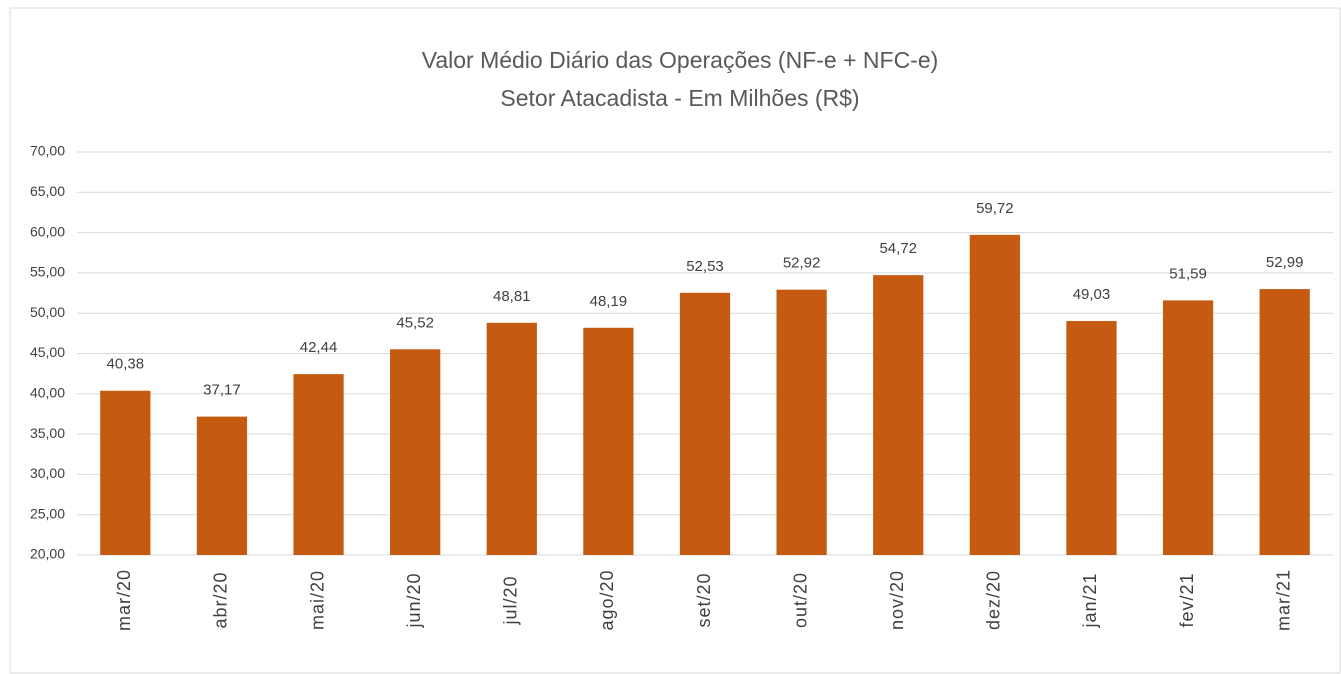  Describe the element at coordinates (1092, 294) in the screenshot. I see `data-label: 49,03` at that location.